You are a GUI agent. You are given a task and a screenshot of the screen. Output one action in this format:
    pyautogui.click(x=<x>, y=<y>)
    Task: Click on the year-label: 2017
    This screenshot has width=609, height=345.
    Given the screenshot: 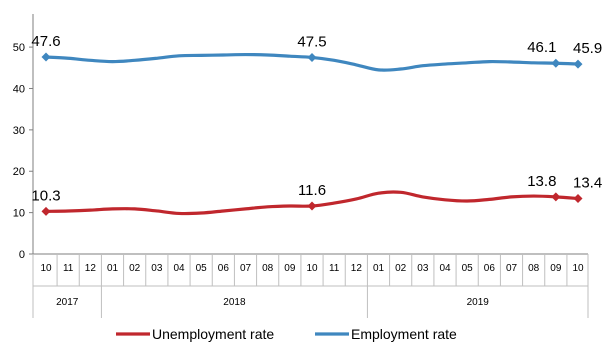 What is the action you would take?
    pyautogui.click(x=67, y=302)
    